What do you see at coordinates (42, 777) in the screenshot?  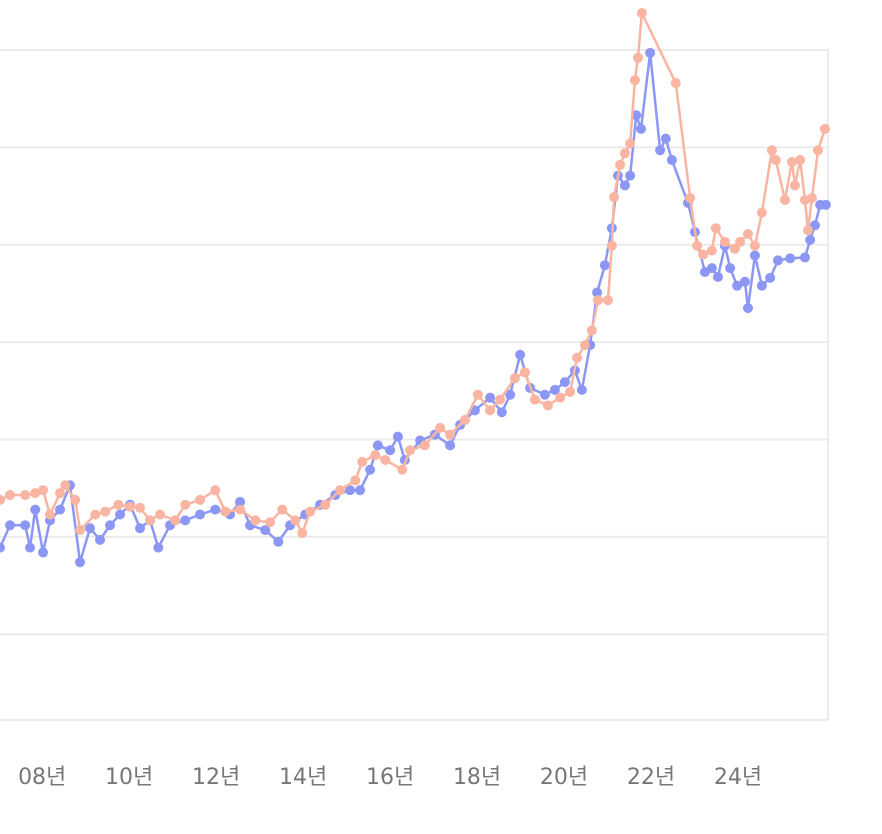 I see `x-tick-label: 08년` at bounding box center [42, 777].